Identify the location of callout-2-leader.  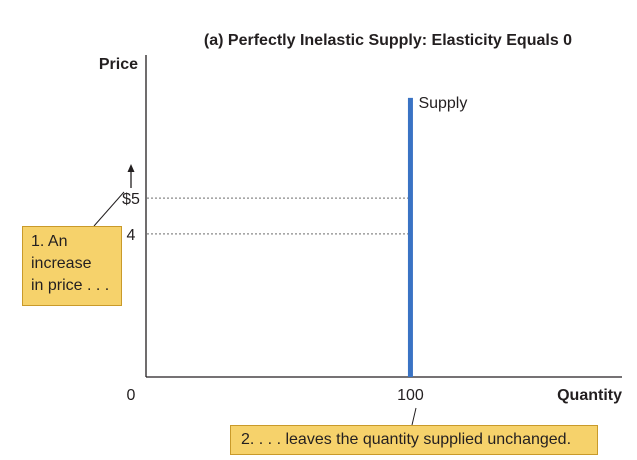
(414, 416).